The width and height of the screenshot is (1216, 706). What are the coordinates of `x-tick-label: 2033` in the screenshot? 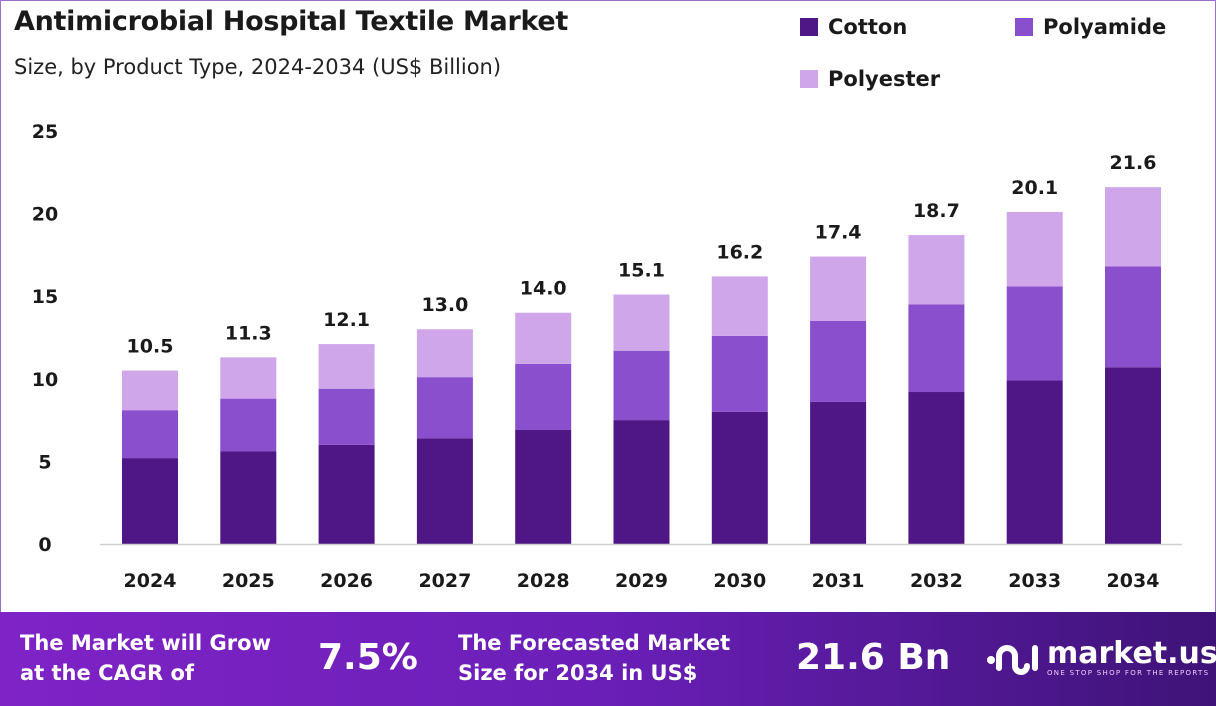 It's located at (1034, 581).